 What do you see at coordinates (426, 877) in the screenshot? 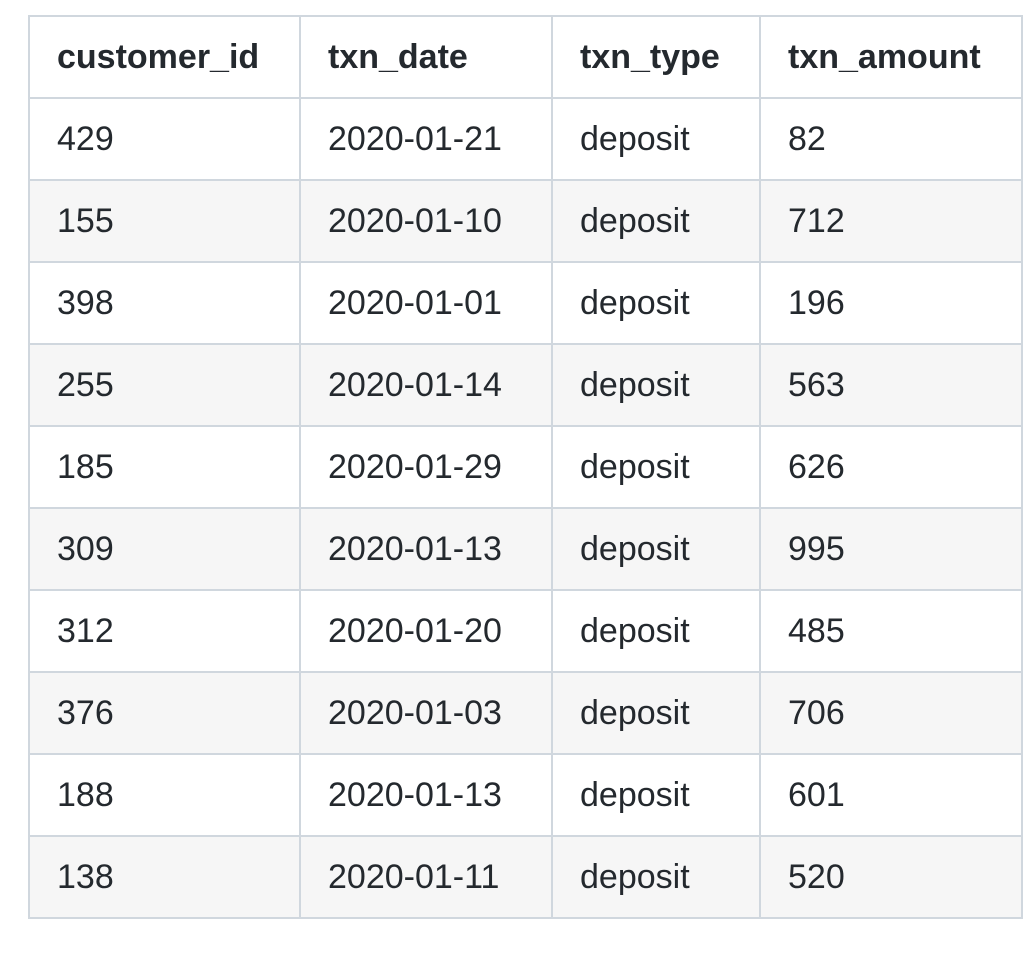
I see `cell-txn-date: 2020-01-11` at bounding box center [426, 877].